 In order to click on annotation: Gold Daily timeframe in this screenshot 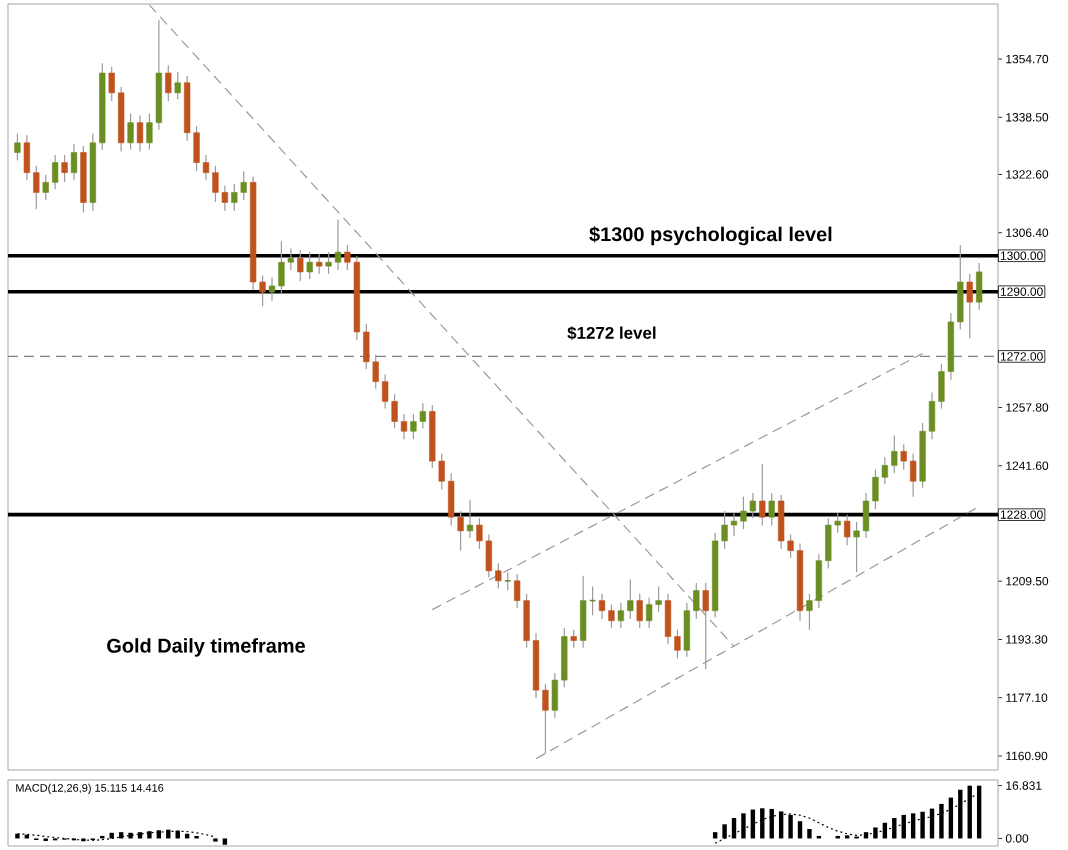, I will do `click(206, 647)`.